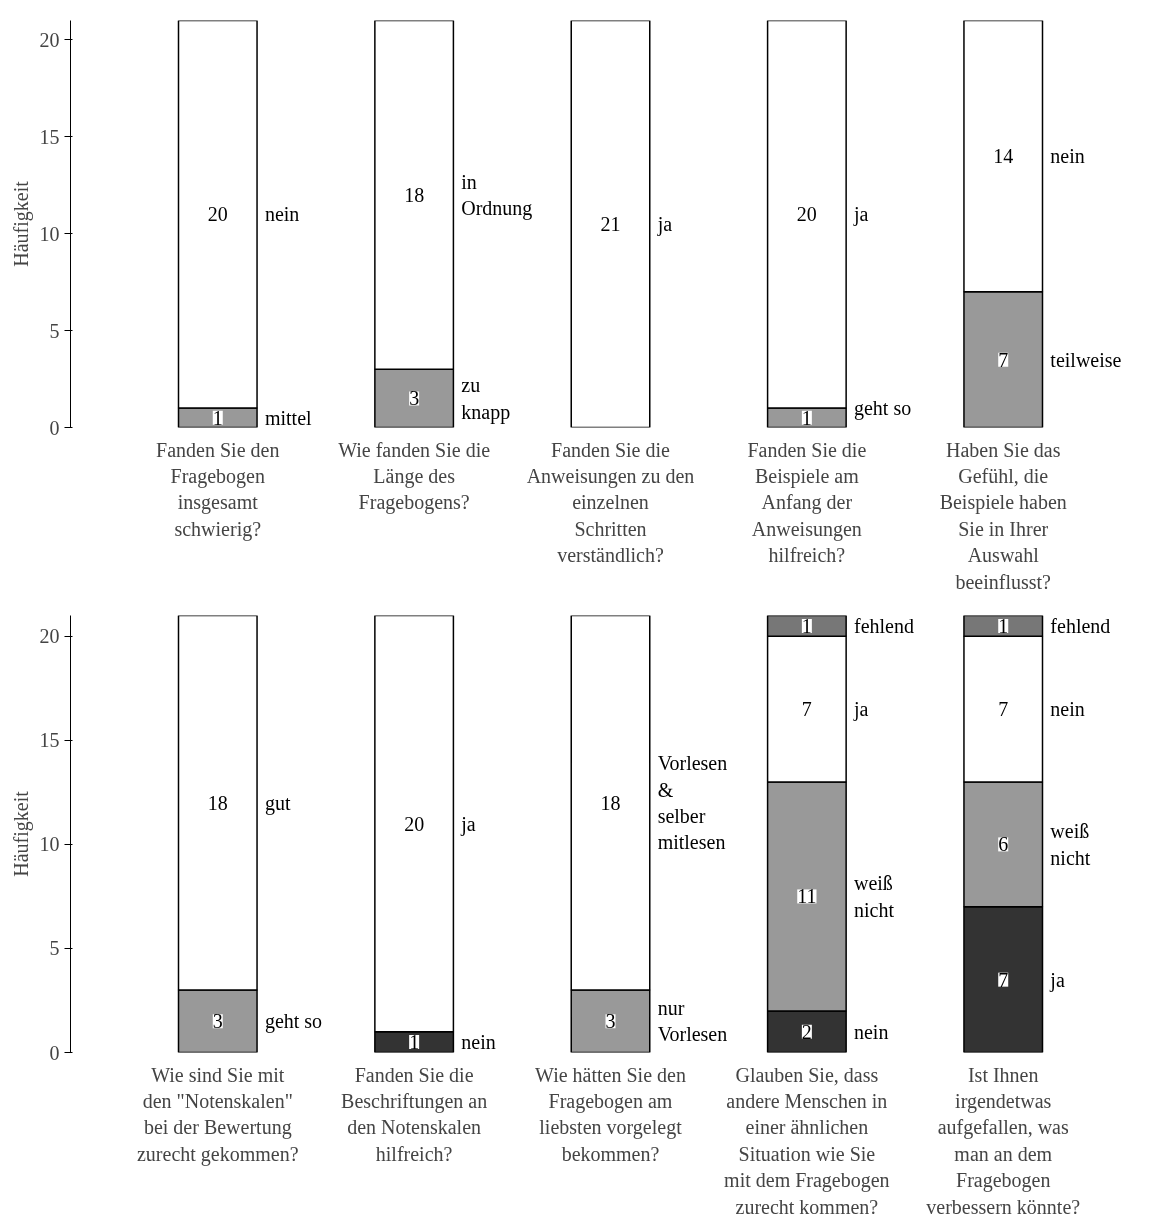 Image resolution: width=1163 pixels, height=1225 pixels. I want to click on data-label: 6, so click(1003, 844).